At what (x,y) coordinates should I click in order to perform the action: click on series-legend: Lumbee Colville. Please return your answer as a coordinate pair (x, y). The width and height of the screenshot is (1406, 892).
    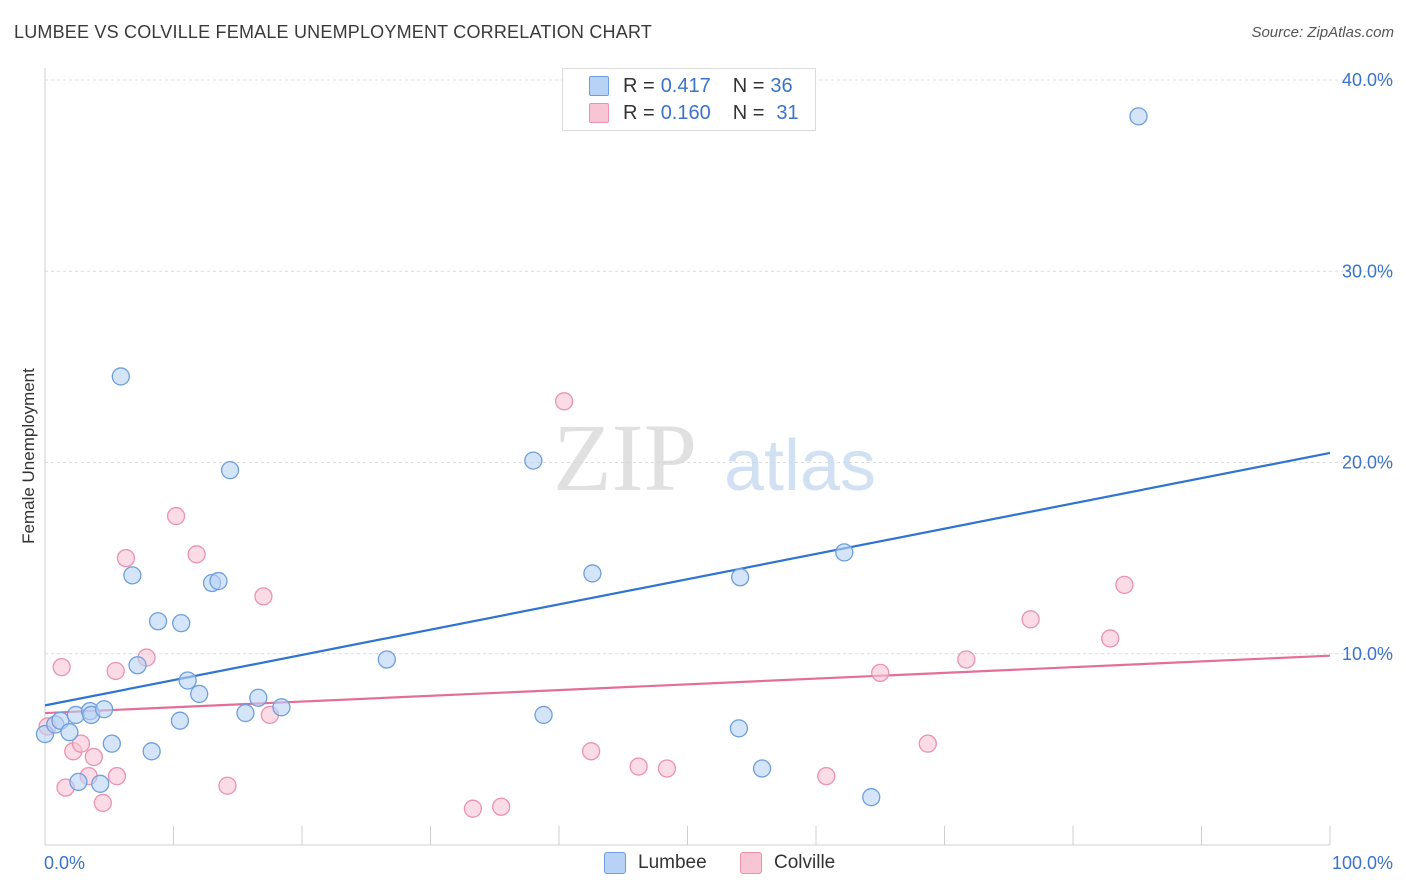
    Looking at the image, I should click on (703, 865).